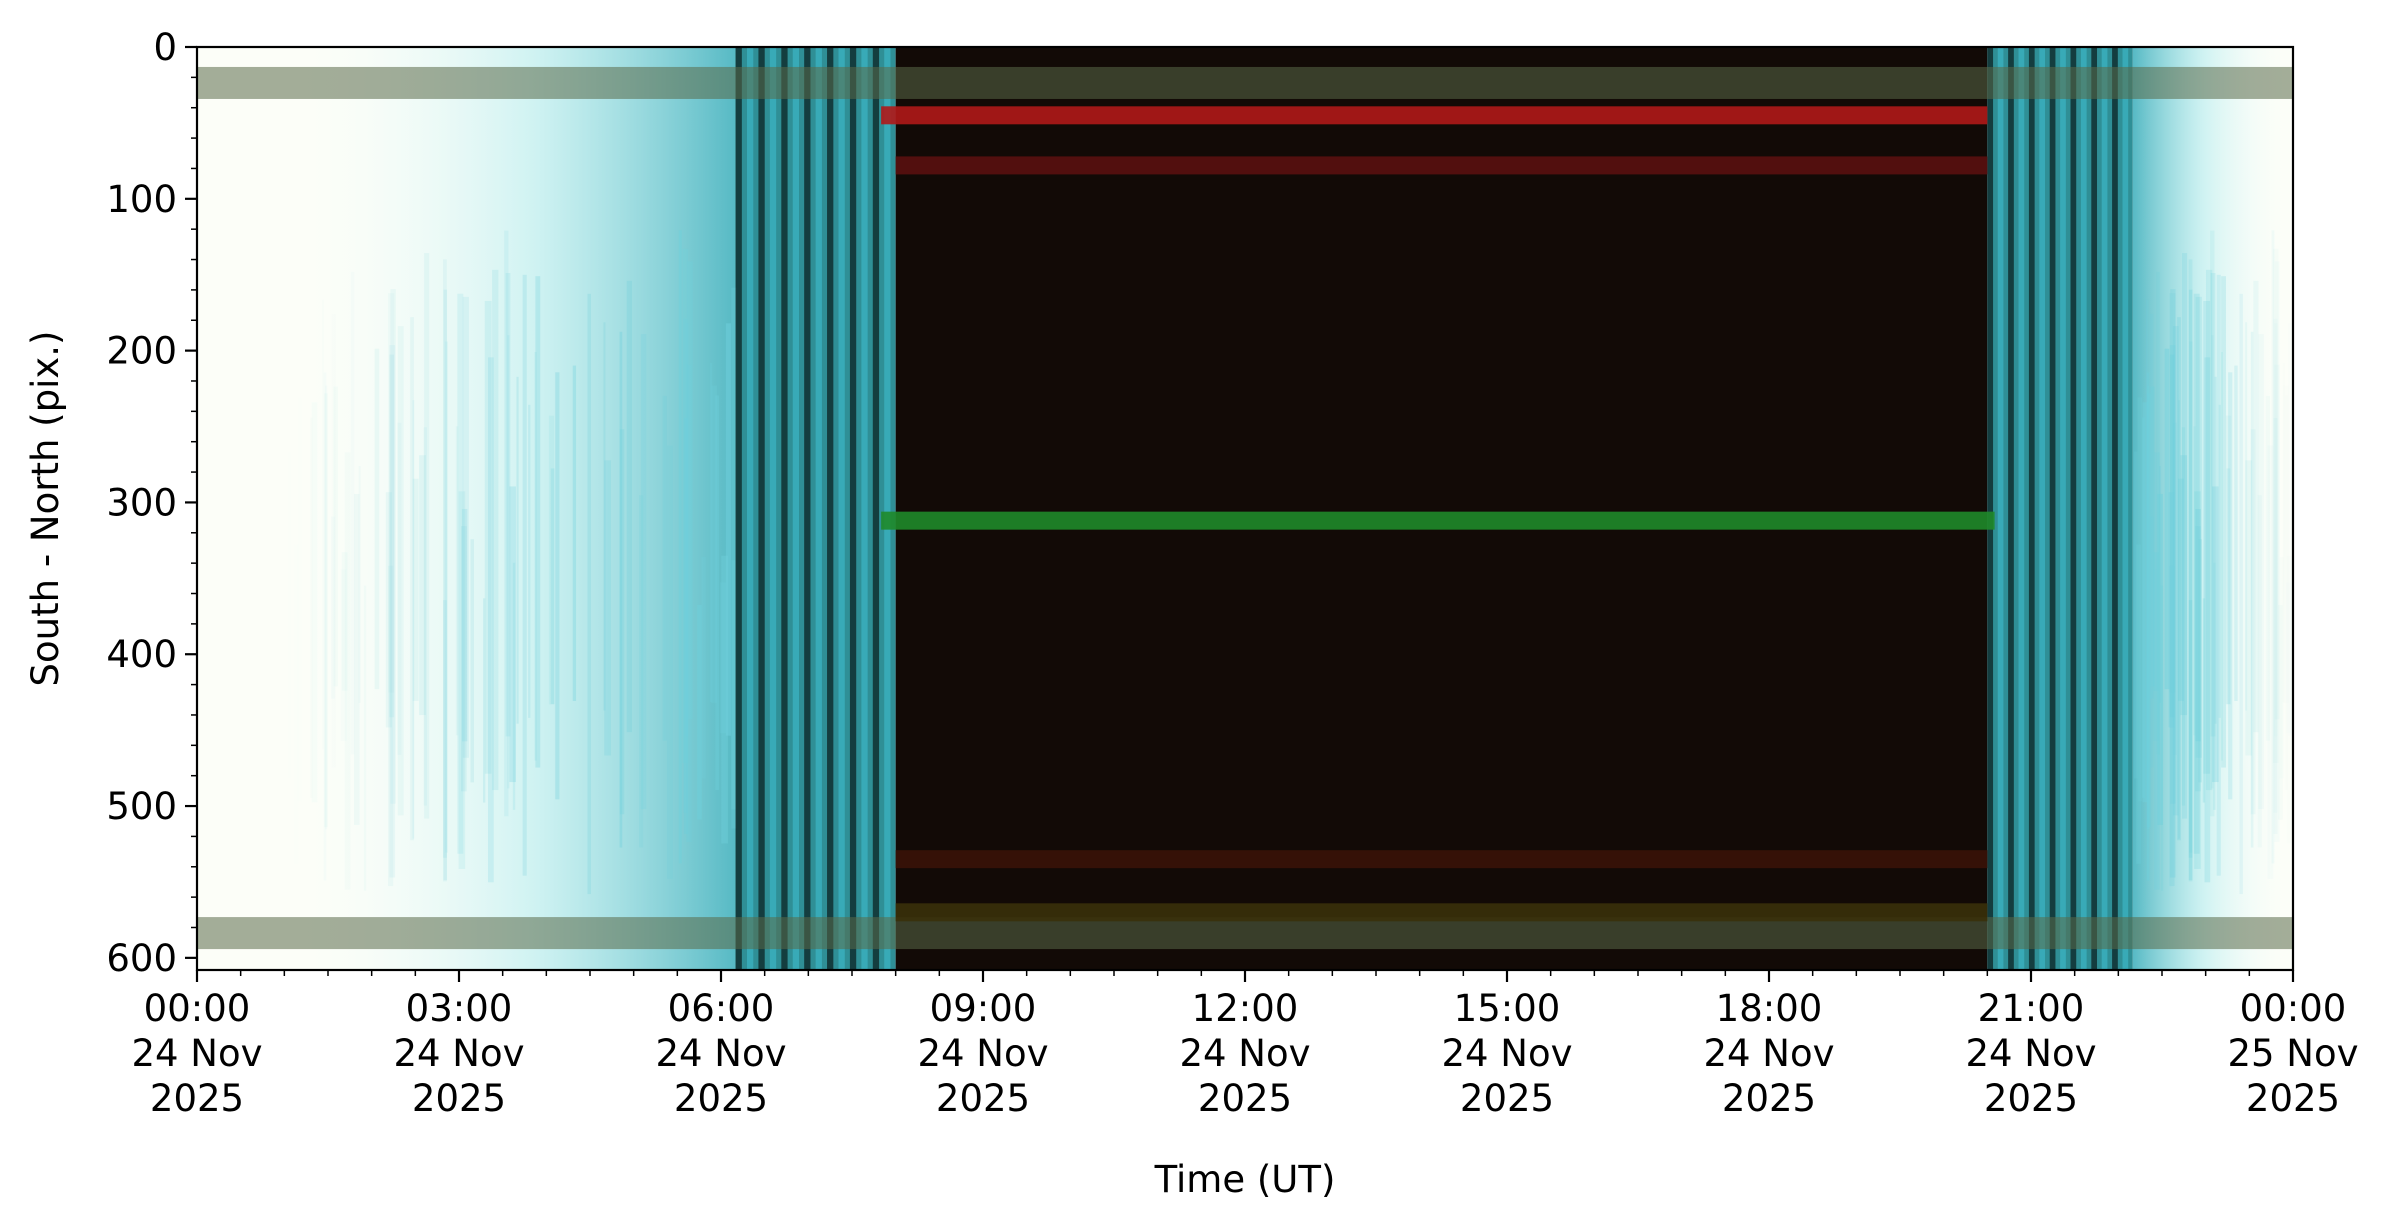 Image resolution: width=2393 pixels, height=1227 pixels. What do you see at coordinates (141, 654) in the screenshot?
I see `y-tick-label: 400` at bounding box center [141, 654].